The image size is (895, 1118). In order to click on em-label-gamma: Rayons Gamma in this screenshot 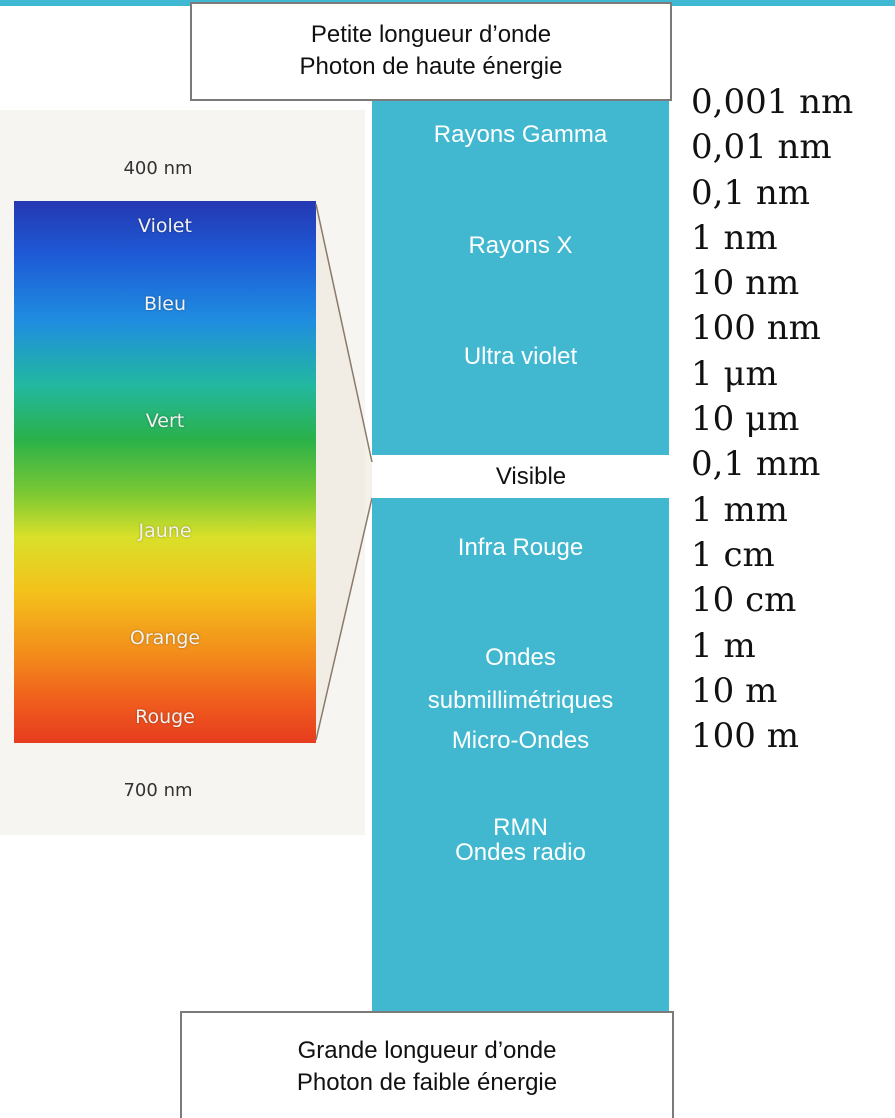, I will do `click(520, 134)`.